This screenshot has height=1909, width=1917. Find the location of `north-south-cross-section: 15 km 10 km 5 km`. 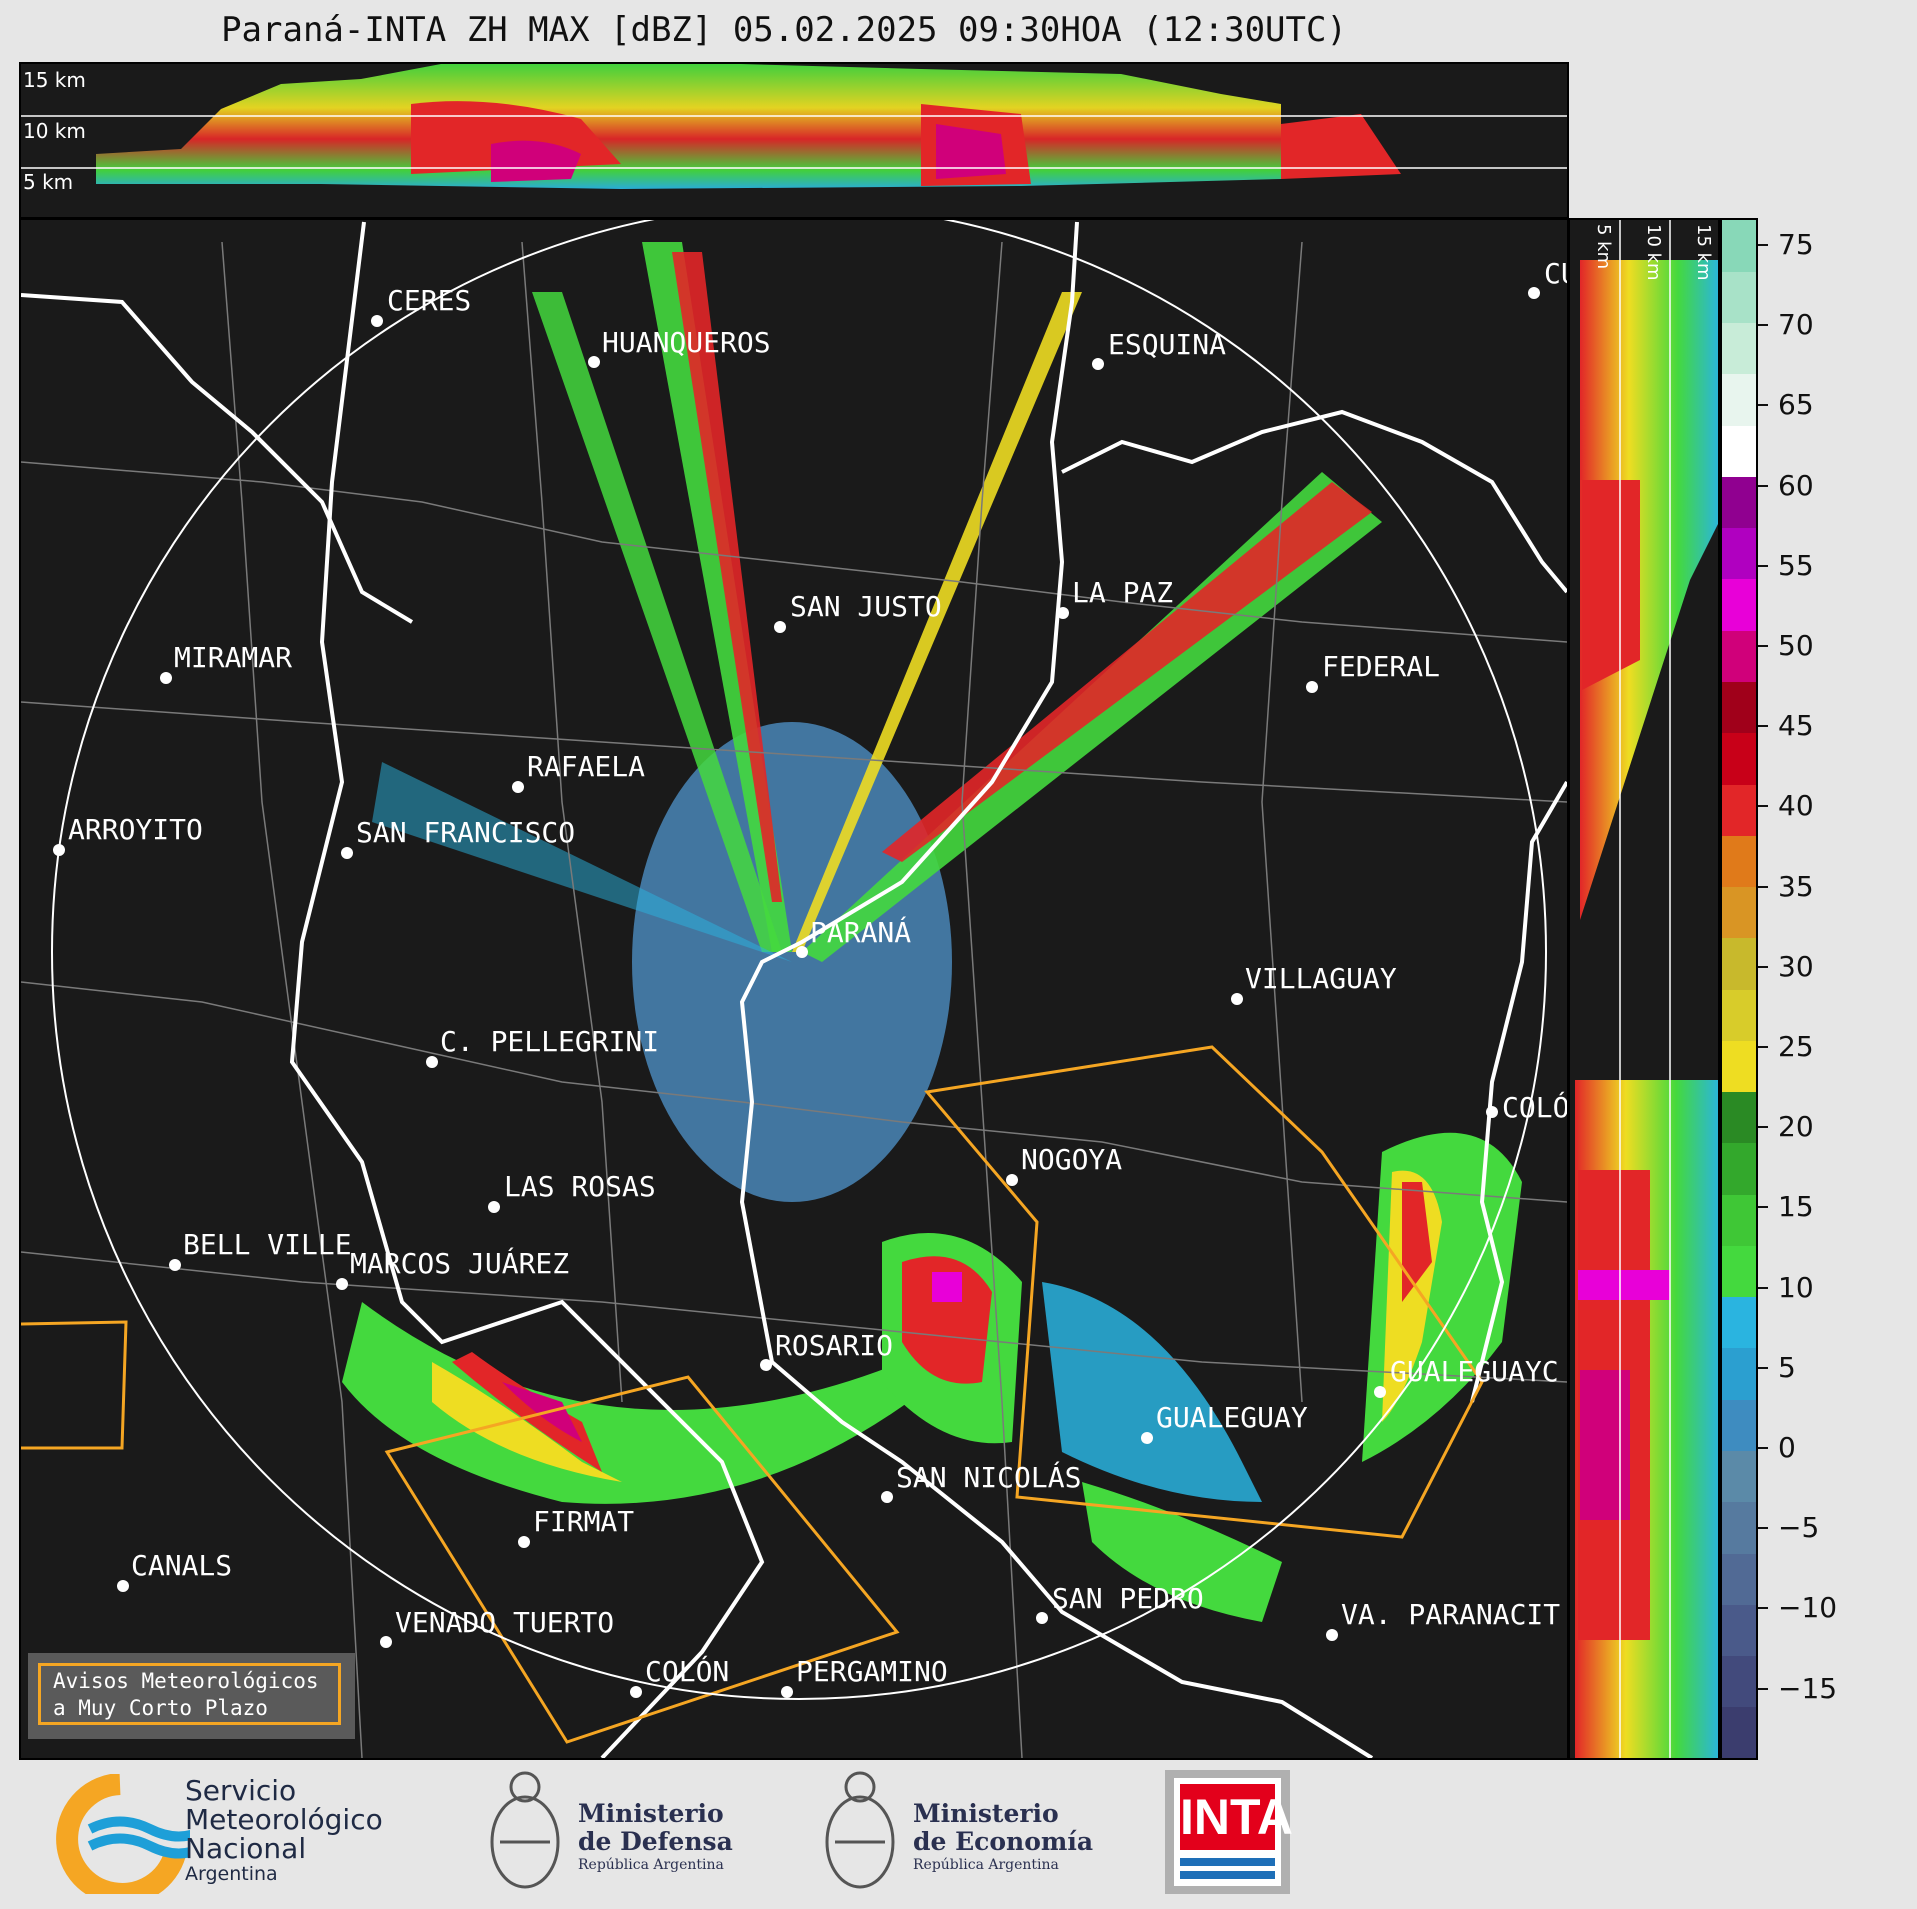

north-south-cross-section: 15 km 10 km 5 km is located at coordinates (794, 140).